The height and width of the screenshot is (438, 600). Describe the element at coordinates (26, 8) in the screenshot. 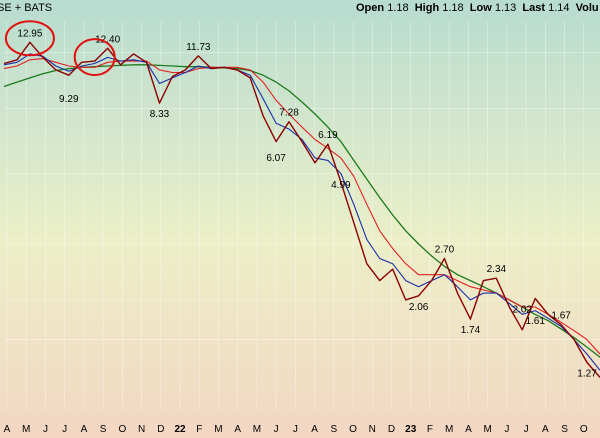

I see `symbol-label: SE + BATS` at that location.